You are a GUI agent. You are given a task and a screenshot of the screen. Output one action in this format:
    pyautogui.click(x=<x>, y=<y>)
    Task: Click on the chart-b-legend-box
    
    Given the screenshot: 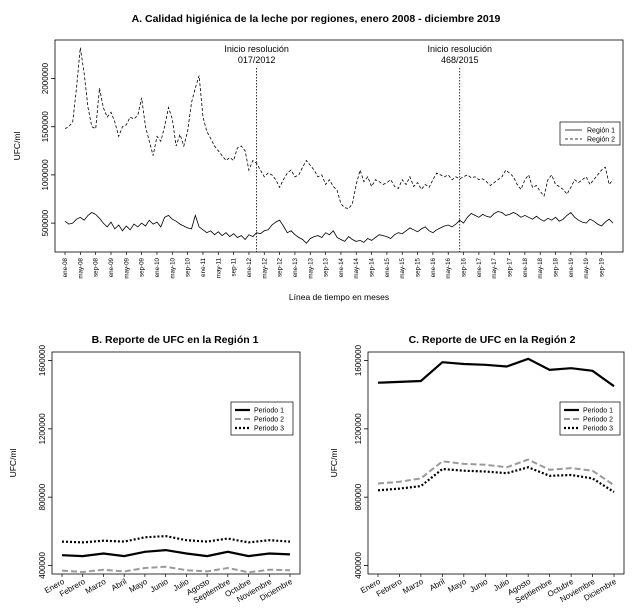 What is the action you would take?
    pyautogui.click(x=262, y=418)
    